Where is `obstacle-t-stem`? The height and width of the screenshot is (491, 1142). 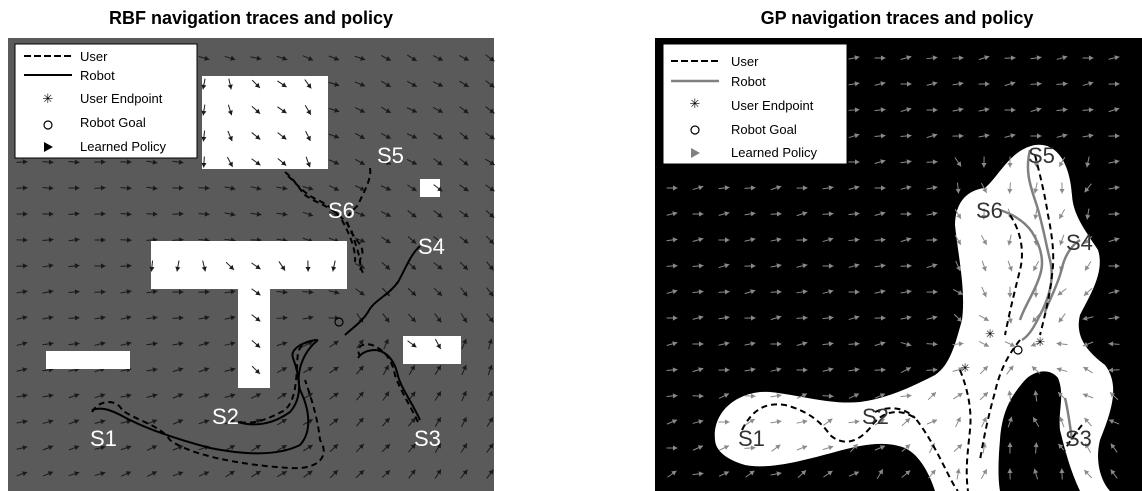 obstacle-t-stem is located at coordinates (254, 338).